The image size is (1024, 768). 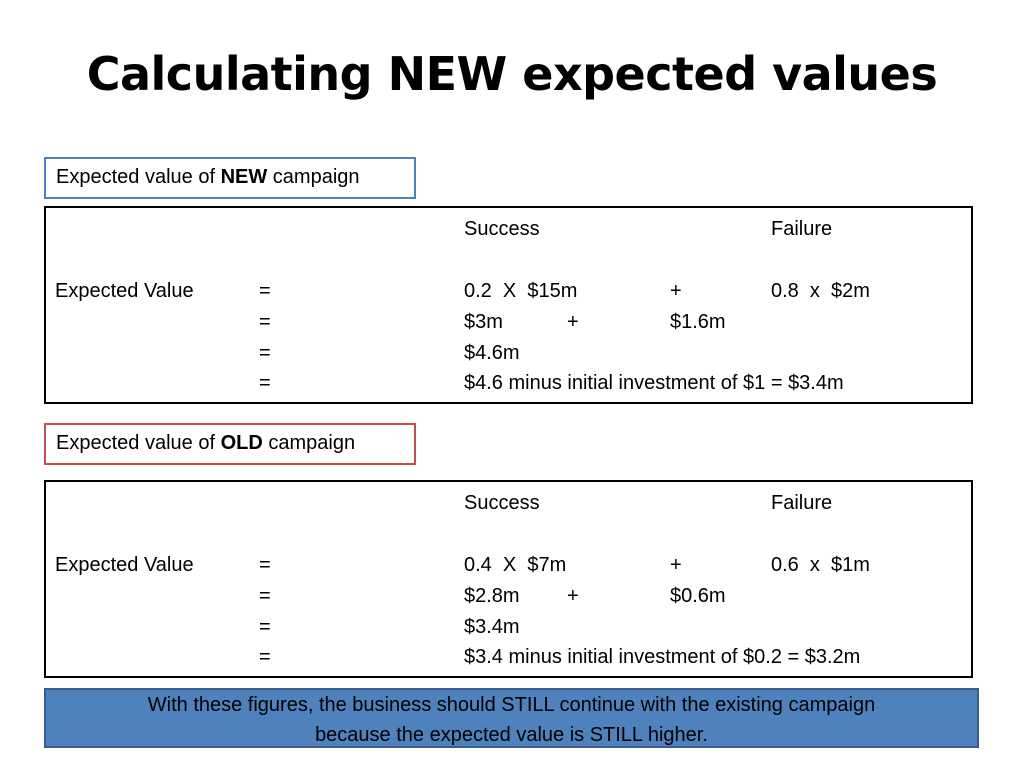 I want to click on old-row2-success: $2.8m, so click(x=492, y=596).